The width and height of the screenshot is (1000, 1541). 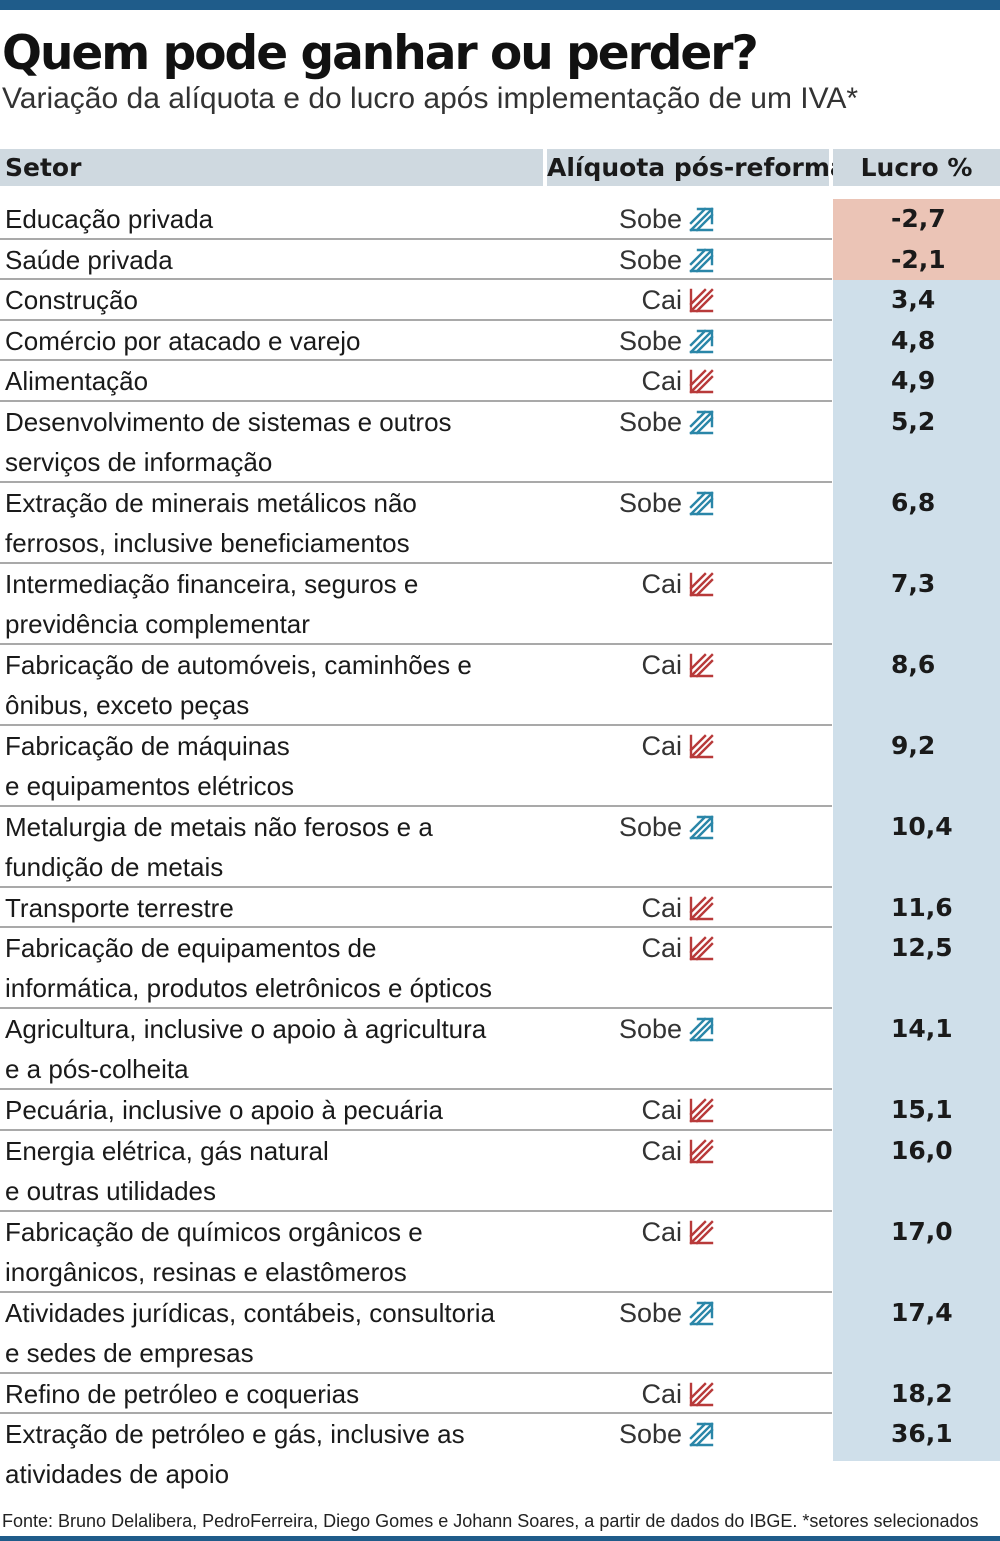 I want to click on row-setor: Comércio por atacado e varejo, so click(x=183, y=340).